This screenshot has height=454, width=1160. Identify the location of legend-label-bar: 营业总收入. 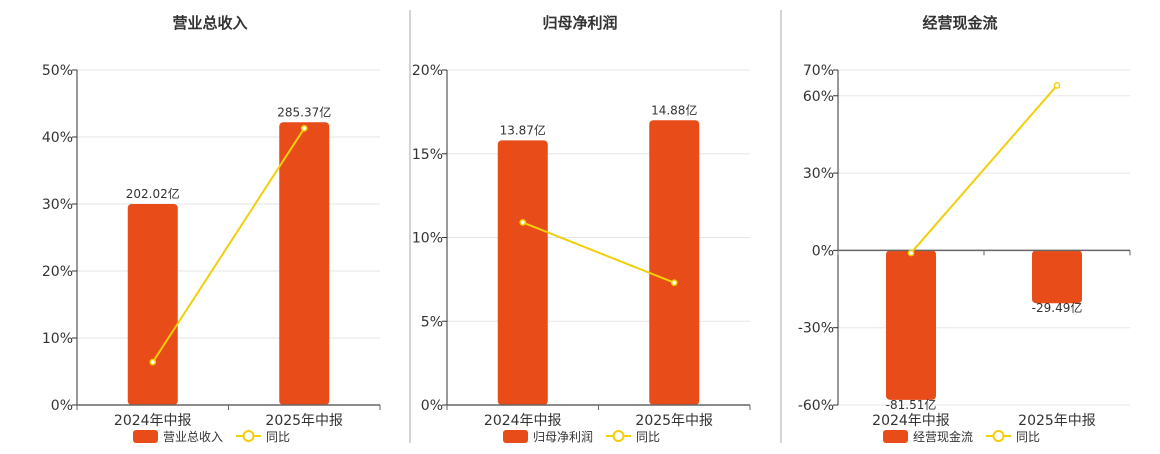
(193, 437).